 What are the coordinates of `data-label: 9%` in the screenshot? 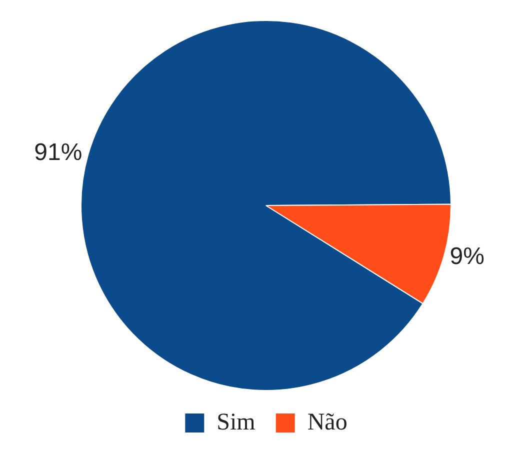 It's located at (467, 256).